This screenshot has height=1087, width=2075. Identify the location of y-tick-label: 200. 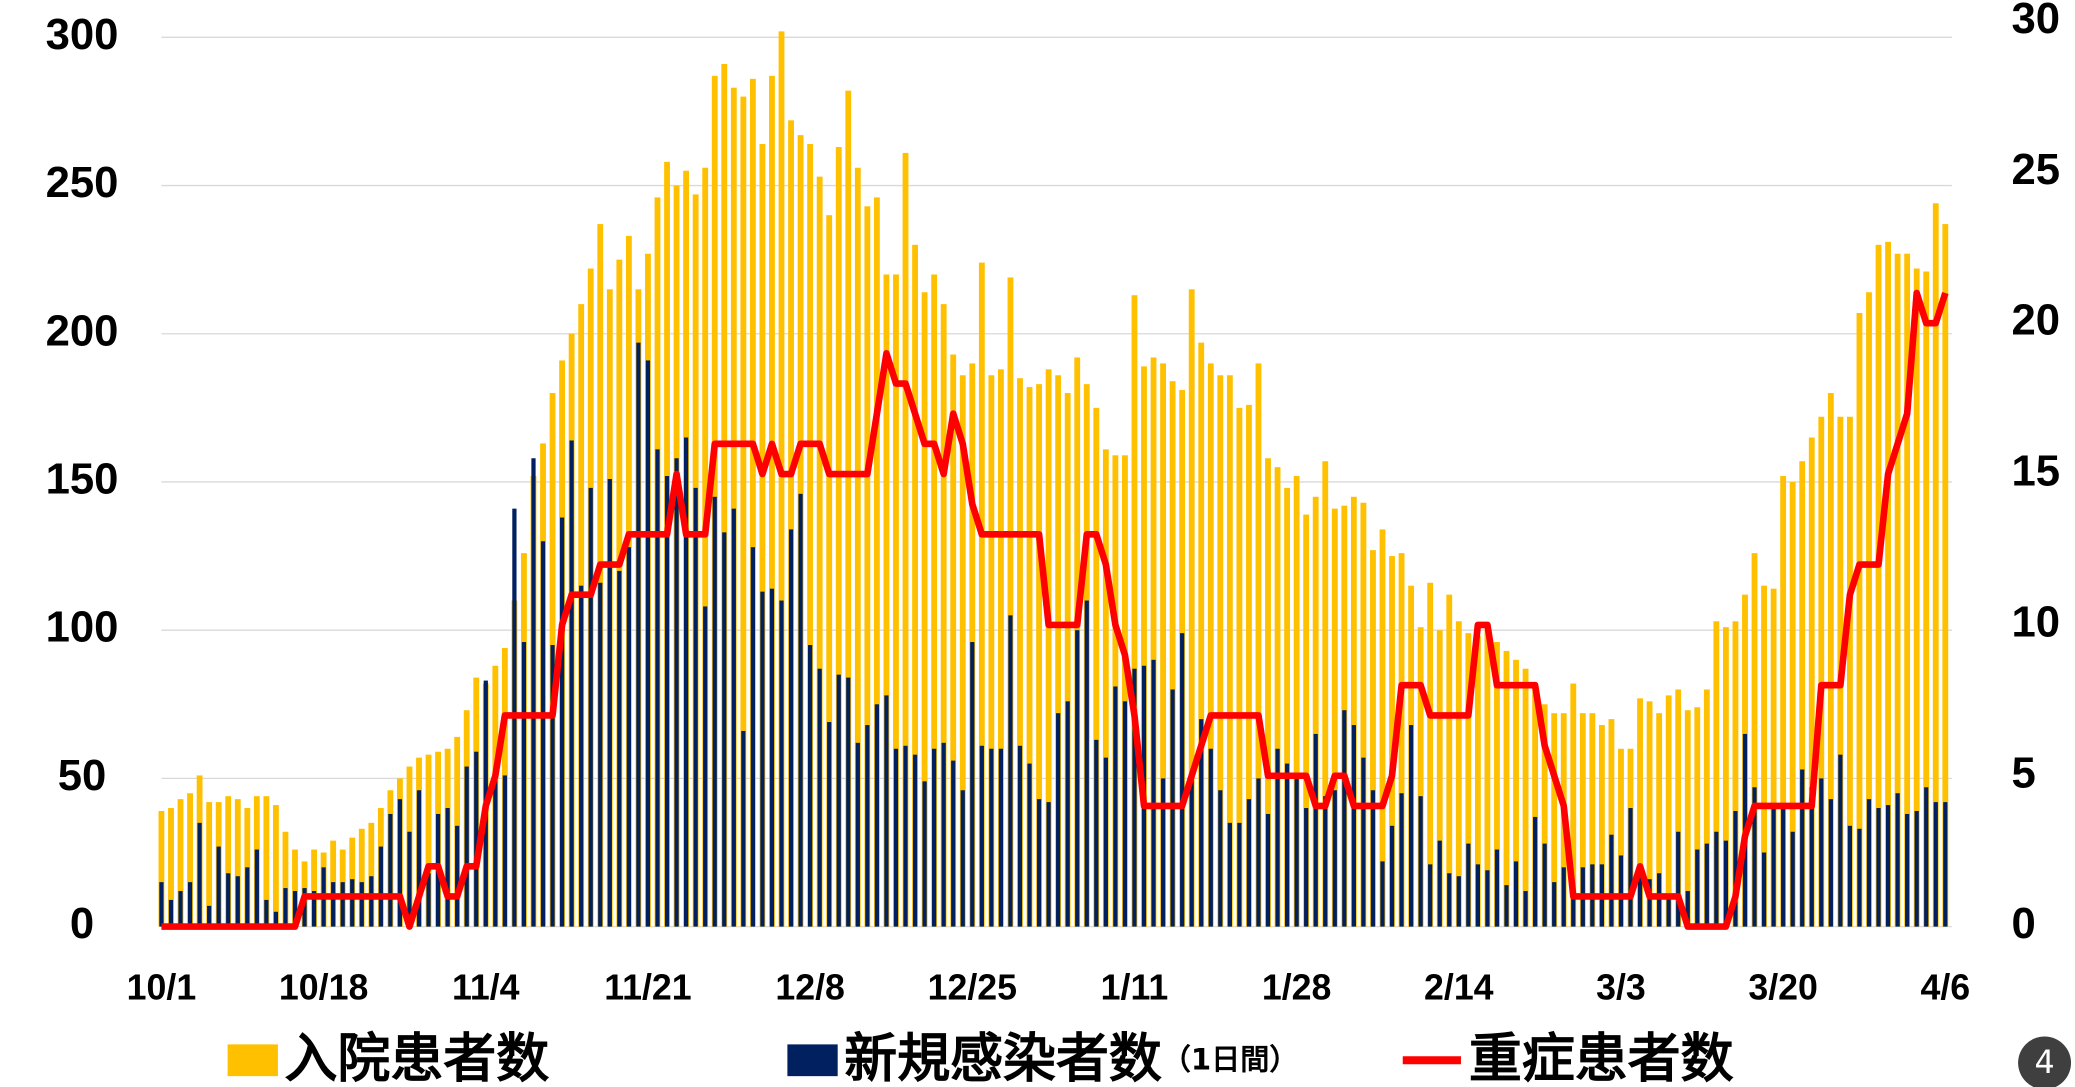
(82, 330).